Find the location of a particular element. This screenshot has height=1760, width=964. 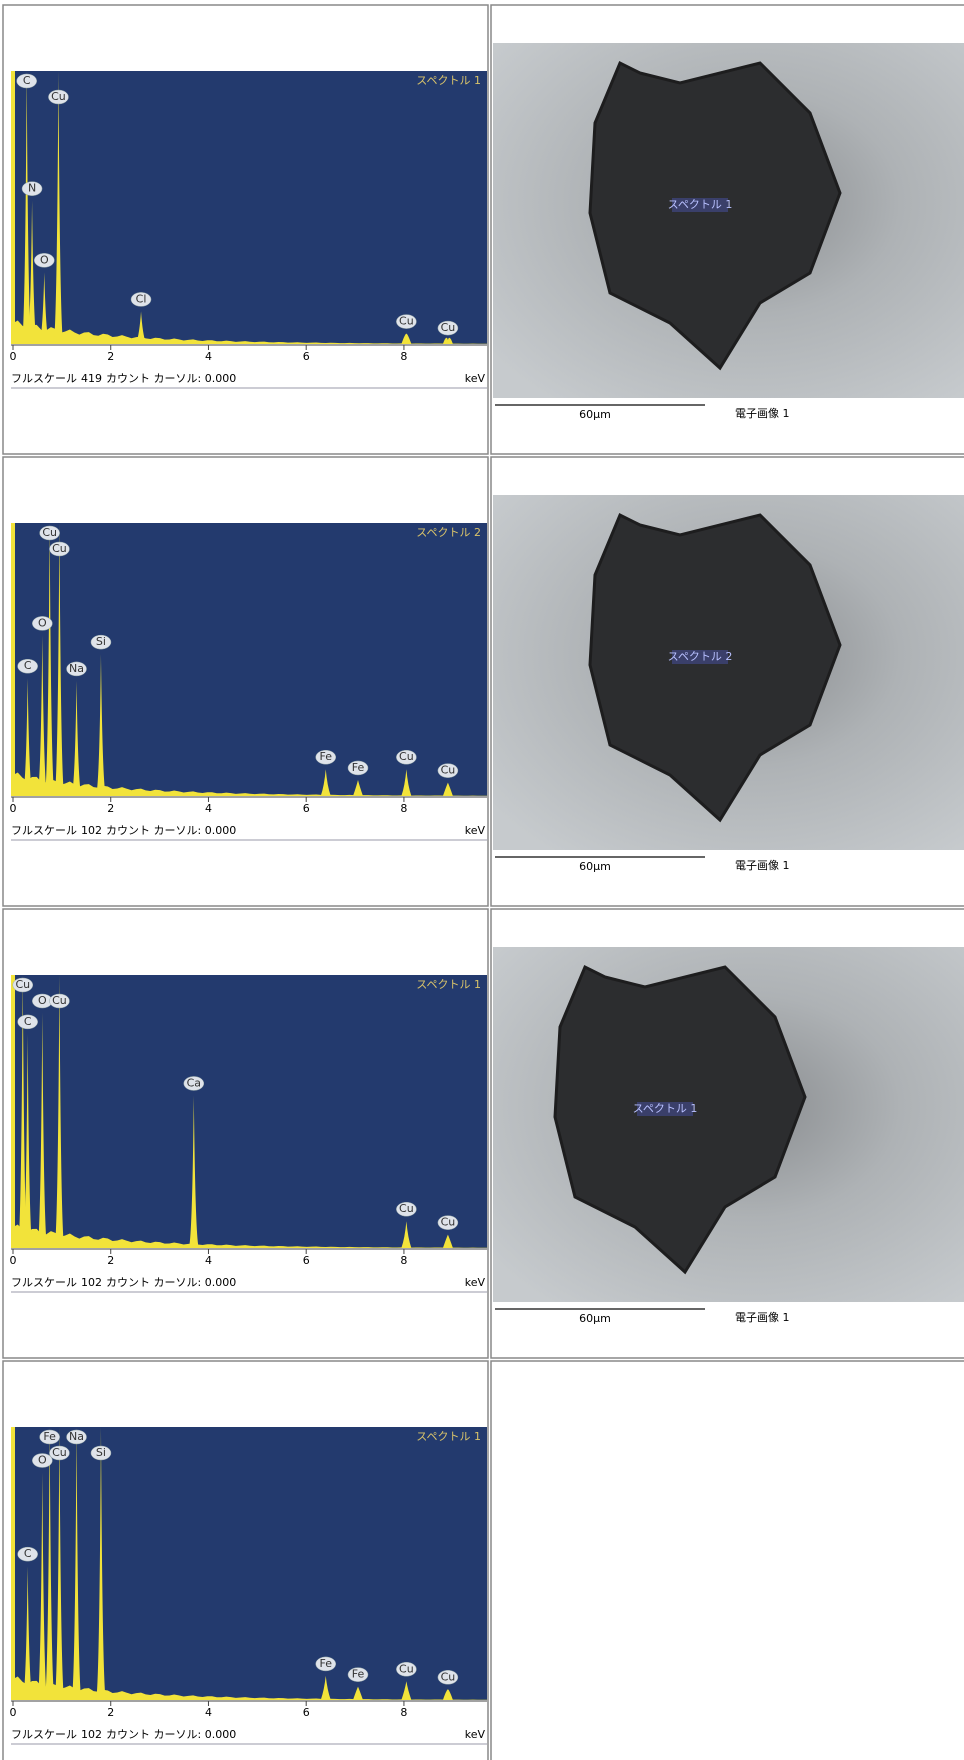

sem-image: スペクトル 2 60μm 電子画像 1 is located at coordinates (728, 684).